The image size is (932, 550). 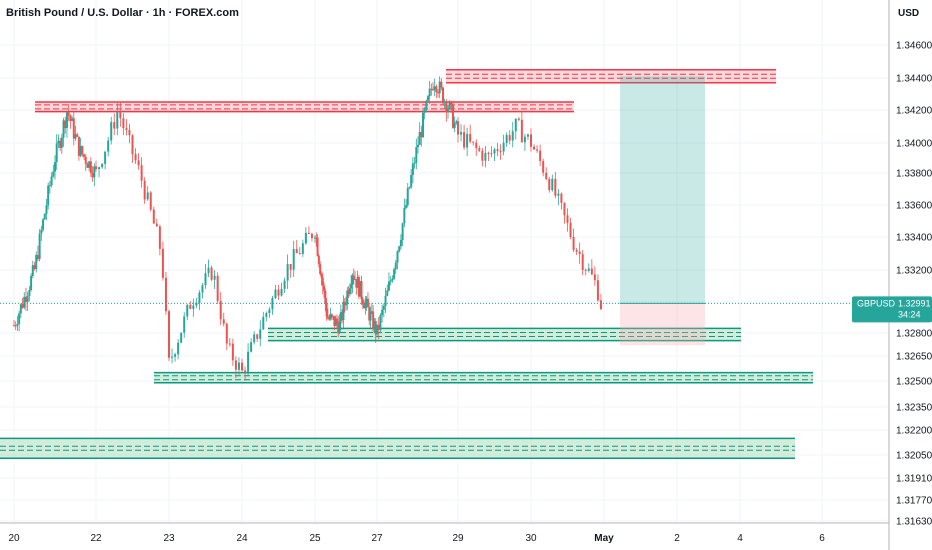 I want to click on price-tick-label: 1.34400, so click(x=914, y=79).